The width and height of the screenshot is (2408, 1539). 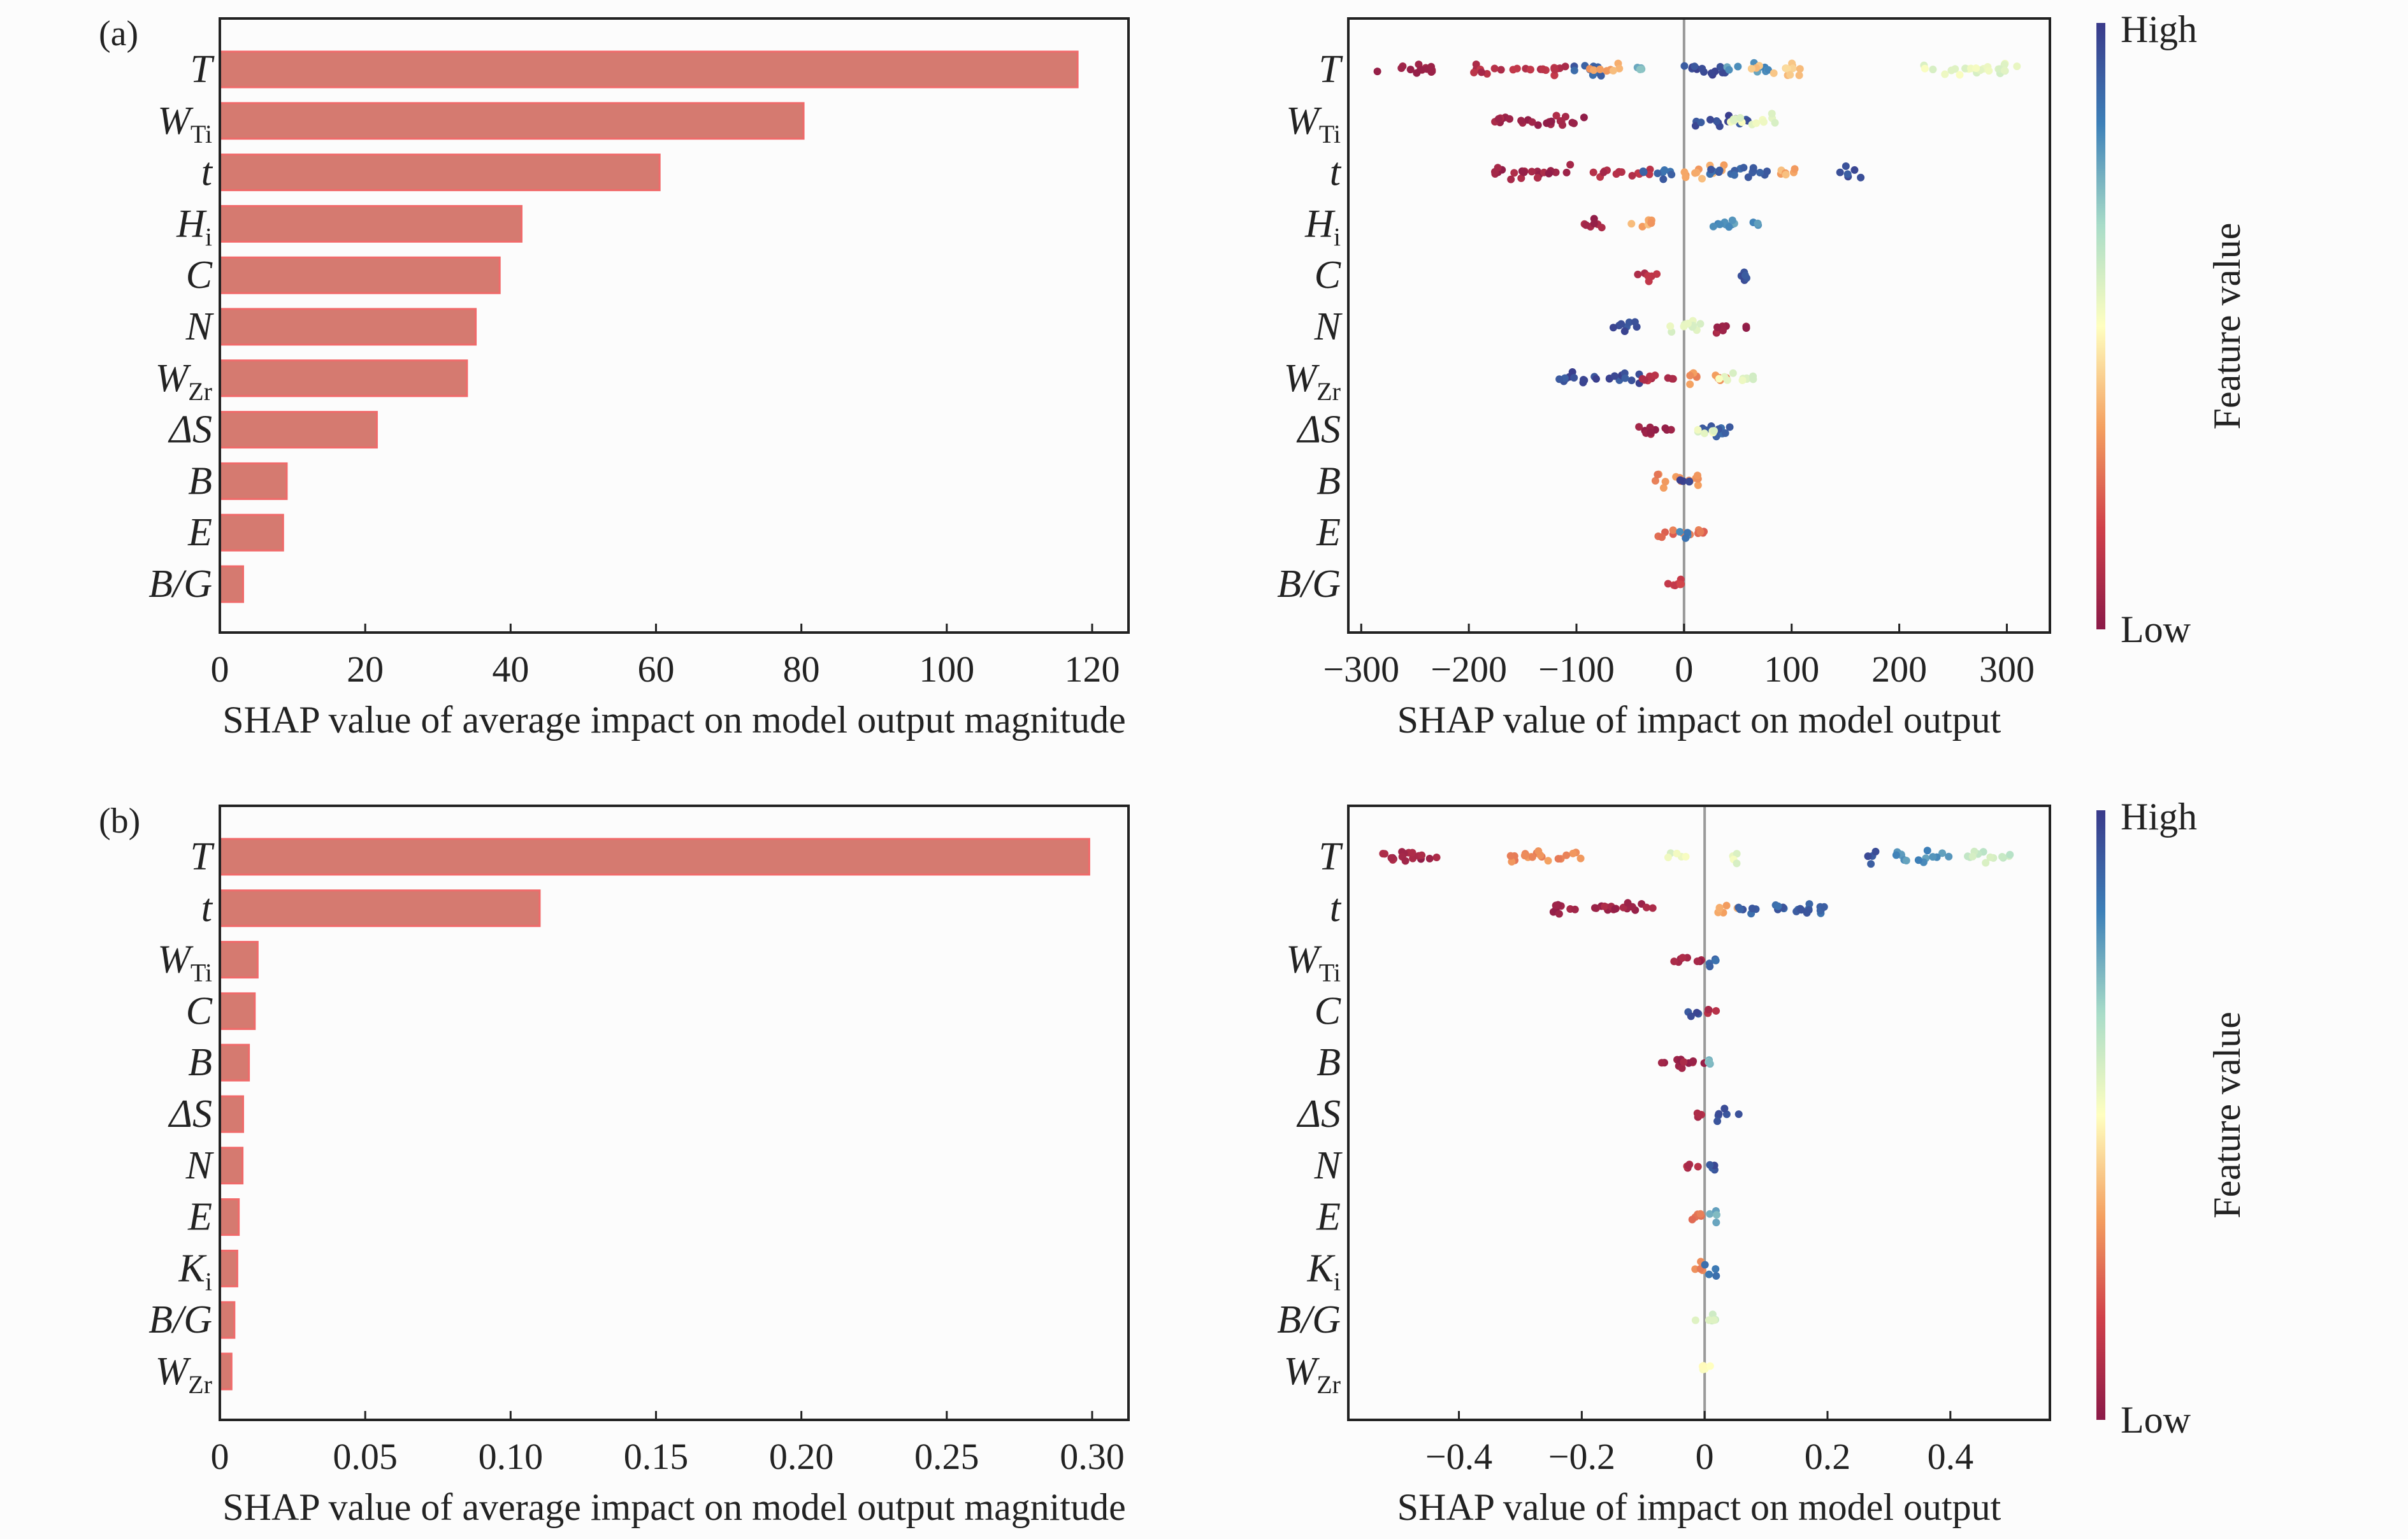 What do you see at coordinates (1576, 669) in the screenshot?
I see `x-tick-label: −100` at bounding box center [1576, 669].